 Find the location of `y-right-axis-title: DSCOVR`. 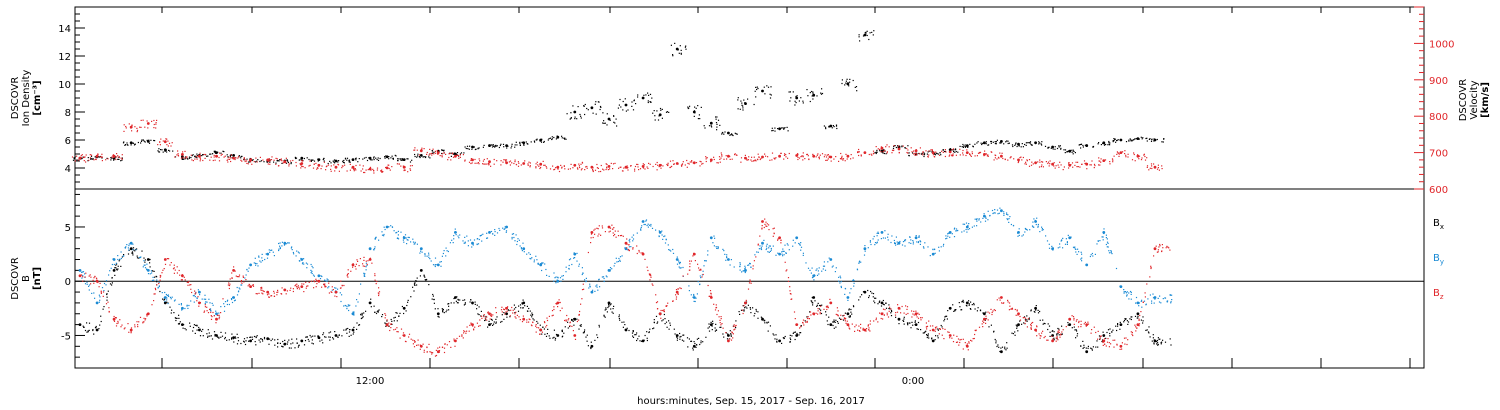

y-right-axis-title: DSCOVR is located at coordinates (1463, 100).